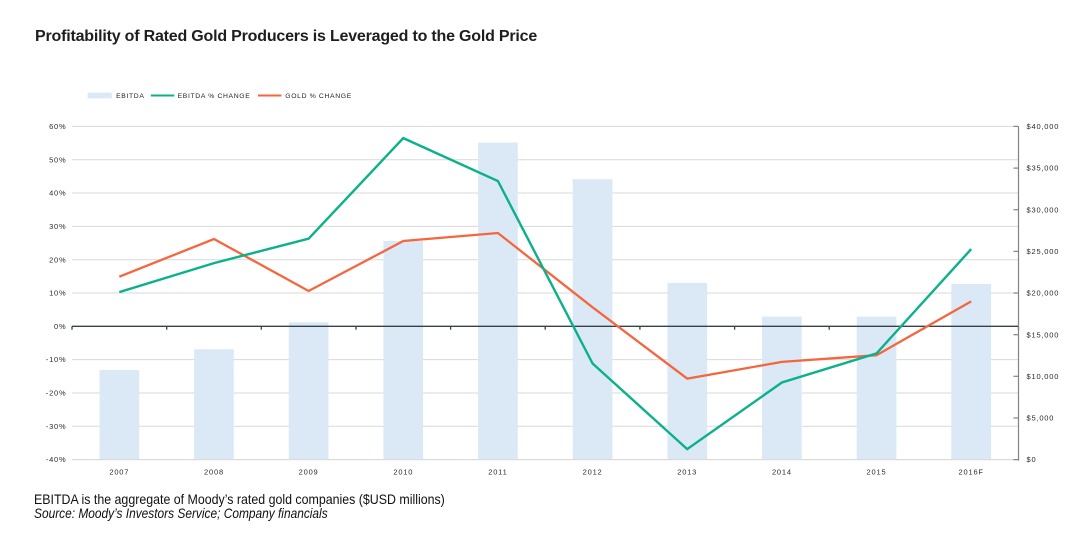  Describe the element at coordinates (1043, 376) in the screenshot. I see `svg-text: $10,000` at that location.